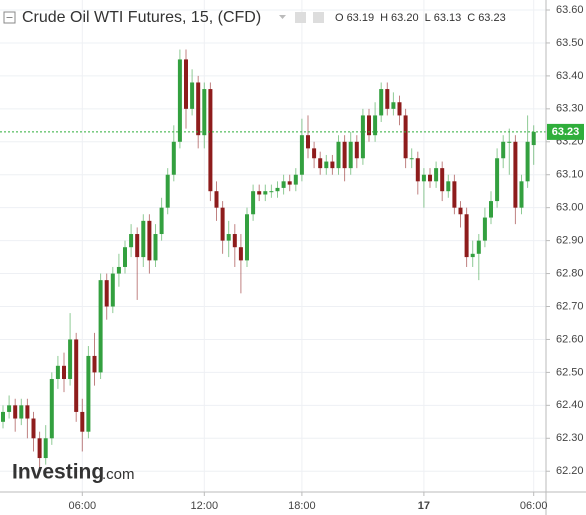  What do you see at coordinates (570, 10) in the screenshot?
I see `y-tick-label: 63.60` at bounding box center [570, 10].